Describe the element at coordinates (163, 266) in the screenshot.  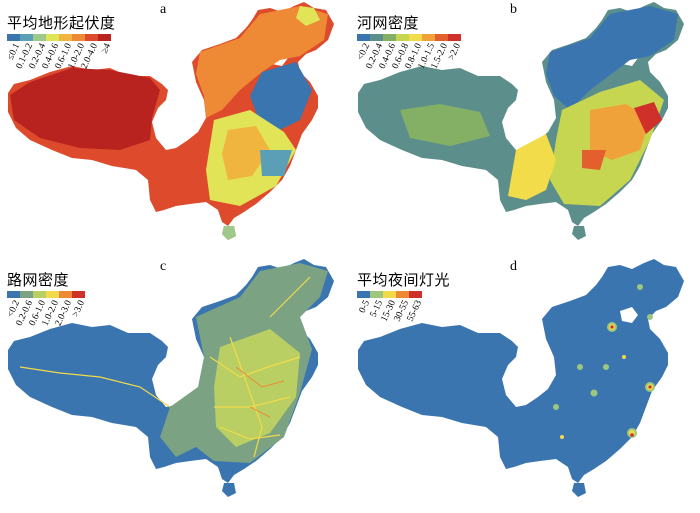
I see `panel-letter: c` at that location.